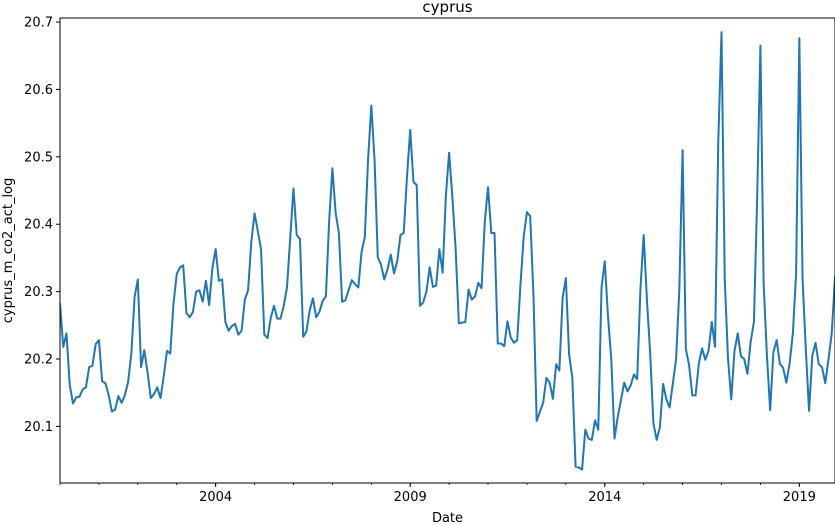  I want to click on y-axis: 20.1 20.2 20.3 20.4 20.5 20.6 20.7, so click(42, 225).